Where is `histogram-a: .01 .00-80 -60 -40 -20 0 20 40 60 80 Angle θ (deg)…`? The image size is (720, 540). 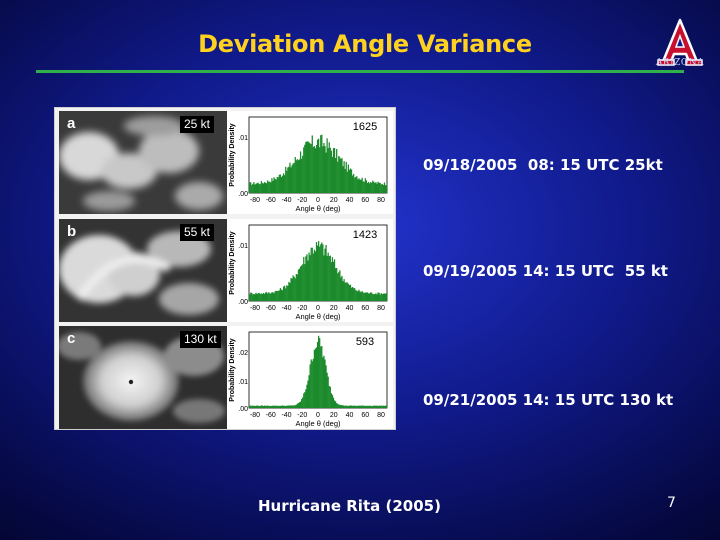 histogram-a: .01 .00-80 -60 -40 -20 0 20 40 60 80 Angle θ (deg)… is located at coordinates (310, 162).